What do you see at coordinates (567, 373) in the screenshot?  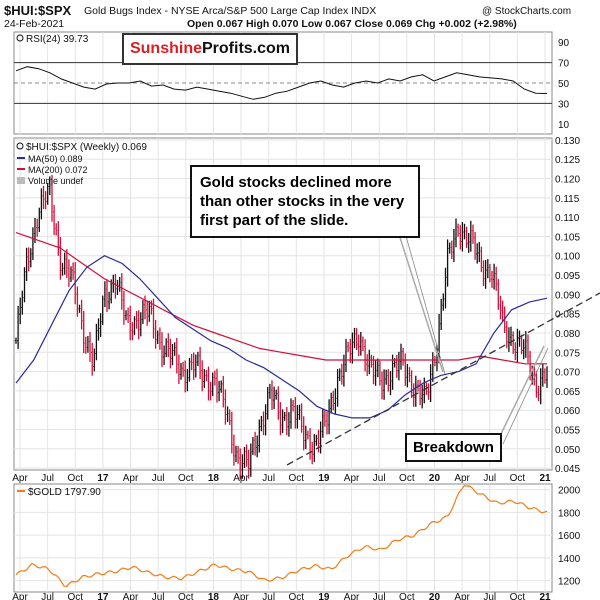 I see `main-y-tick-label: 0.070` at bounding box center [567, 373].